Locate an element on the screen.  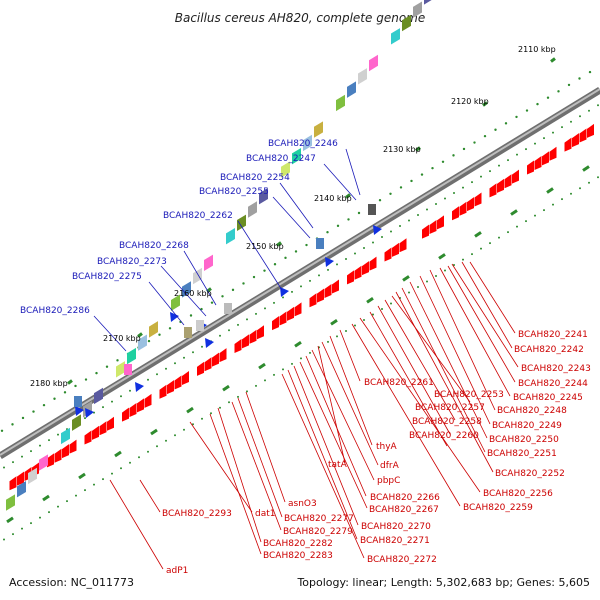
gene-label-bcah820-2266: BCAH820_2266 is located at coordinates (405, 498).